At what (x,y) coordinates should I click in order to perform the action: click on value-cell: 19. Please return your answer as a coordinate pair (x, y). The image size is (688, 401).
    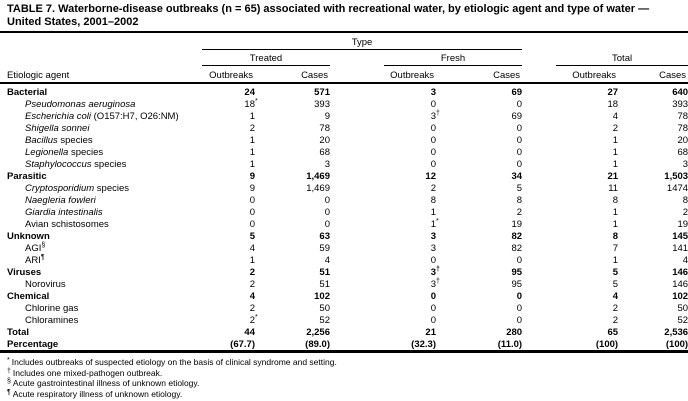
    Looking at the image, I should click on (517, 224).